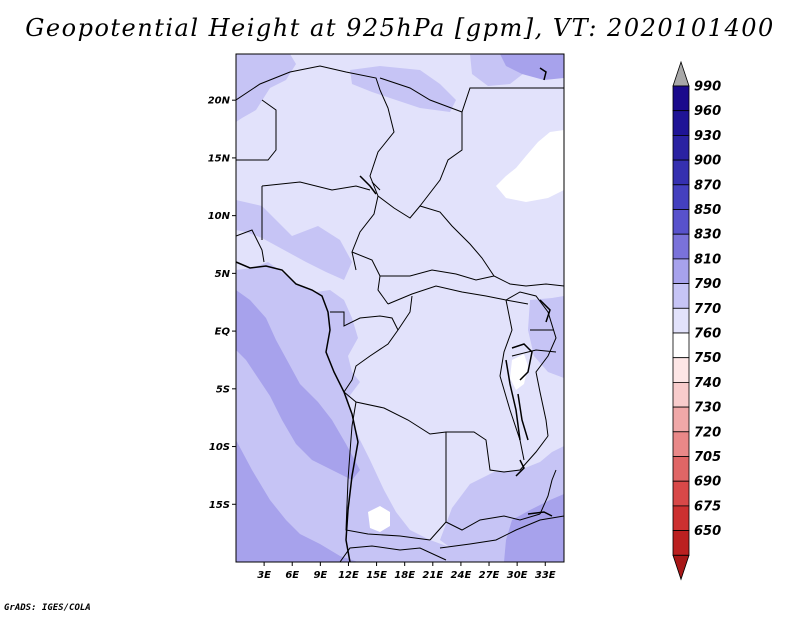 This screenshot has width=800, height=618. I want to click on colorbar-label: 675, so click(707, 506).